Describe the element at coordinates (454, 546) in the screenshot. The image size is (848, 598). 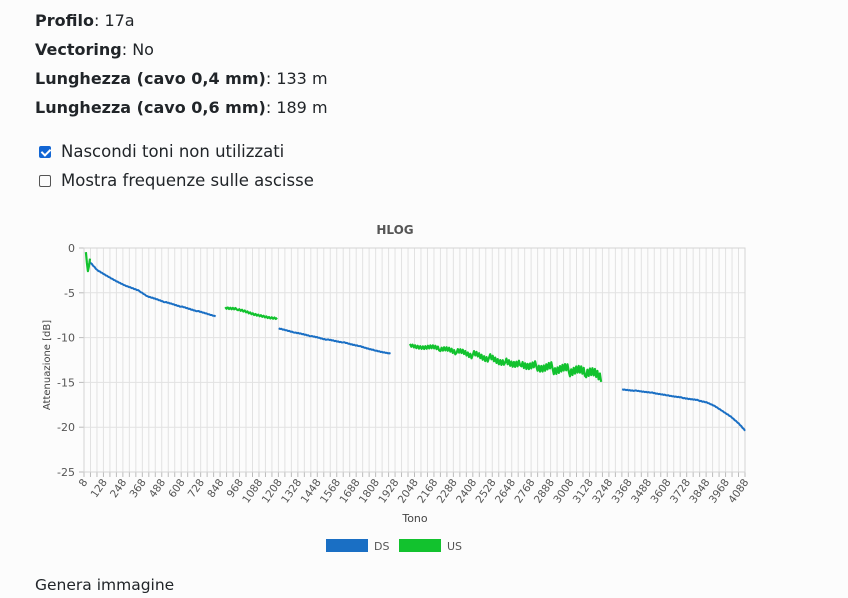
I see `legend-label-us: US` at that location.